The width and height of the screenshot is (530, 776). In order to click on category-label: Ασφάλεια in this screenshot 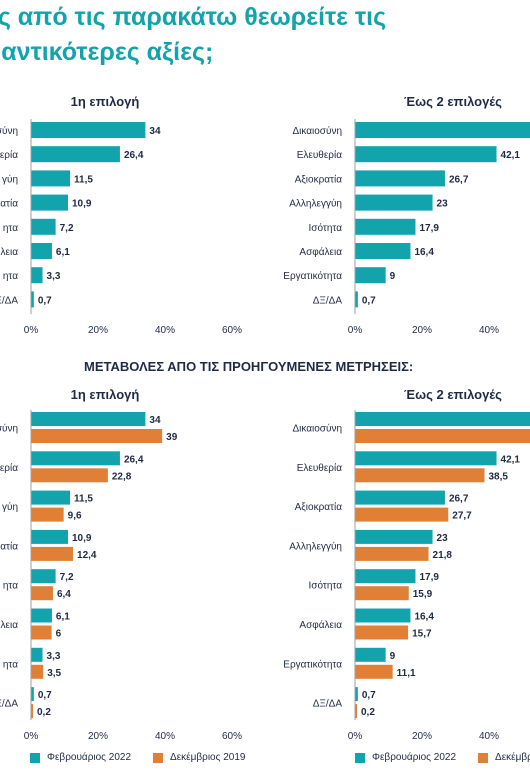, I will do `click(320, 625)`.